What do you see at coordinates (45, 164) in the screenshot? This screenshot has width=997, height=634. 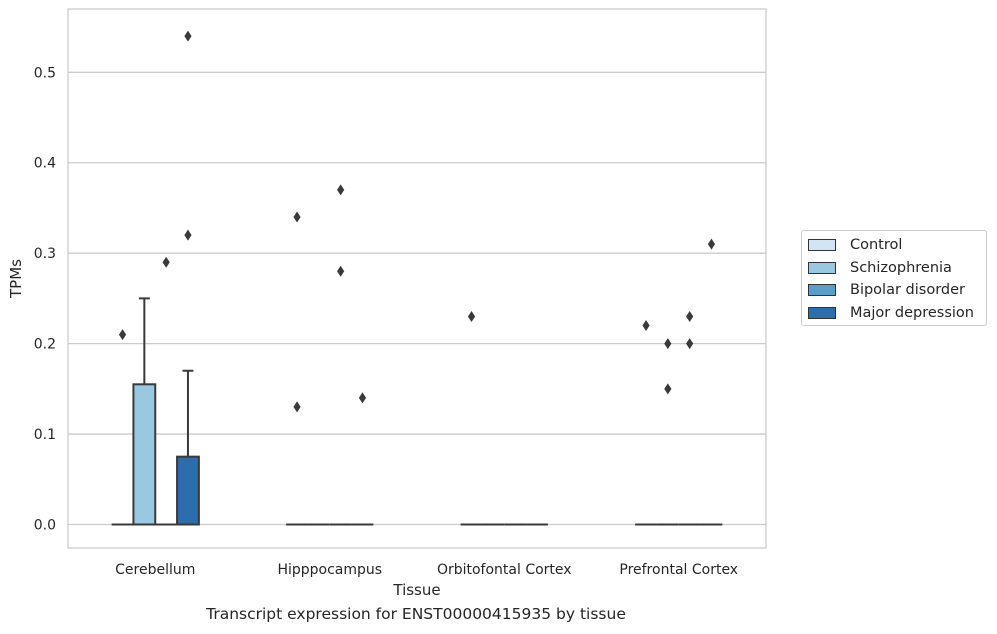 I see `y-tick-label: 0.4` at bounding box center [45, 164].